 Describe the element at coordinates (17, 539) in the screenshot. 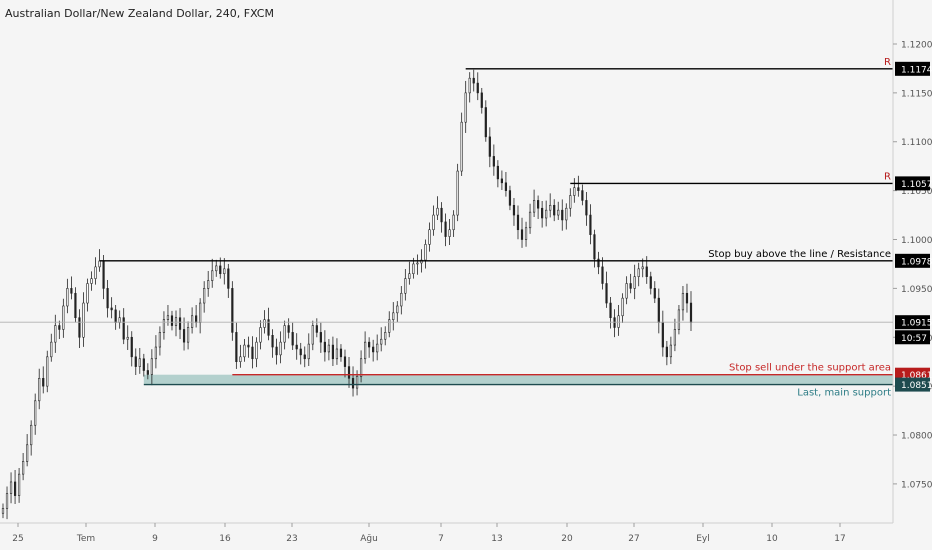

I see `x-tick-label: 25` at that location.